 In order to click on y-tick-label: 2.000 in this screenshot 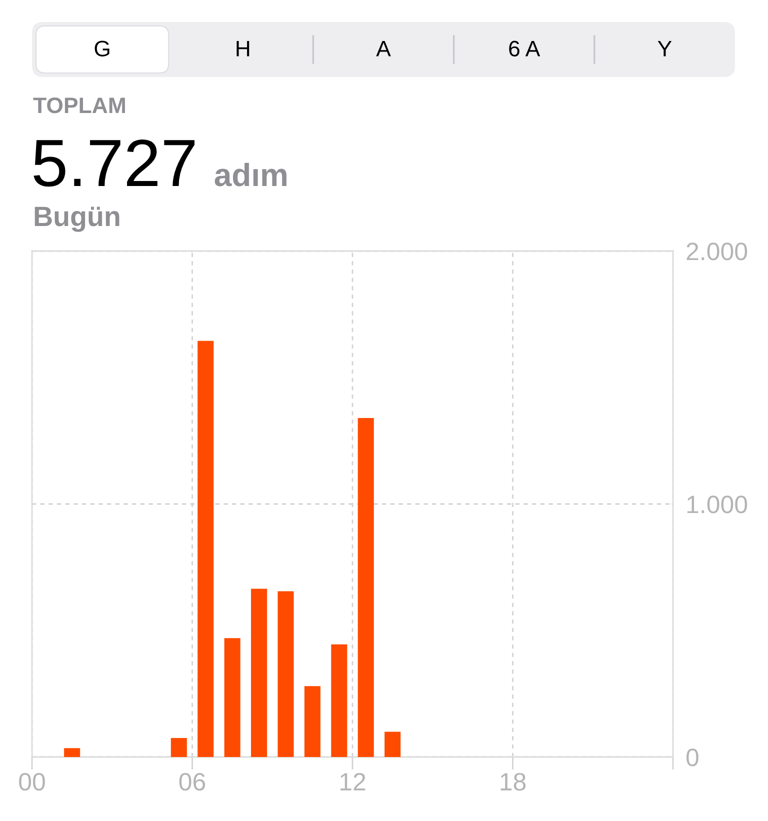, I will do `click(717, 251)`.